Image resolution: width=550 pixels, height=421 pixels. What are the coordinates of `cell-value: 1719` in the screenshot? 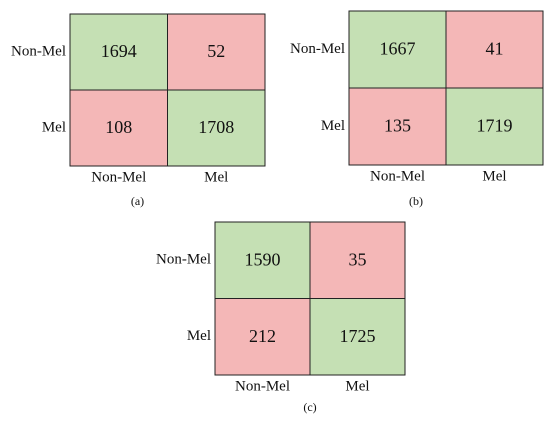 It's located at (495, 126).